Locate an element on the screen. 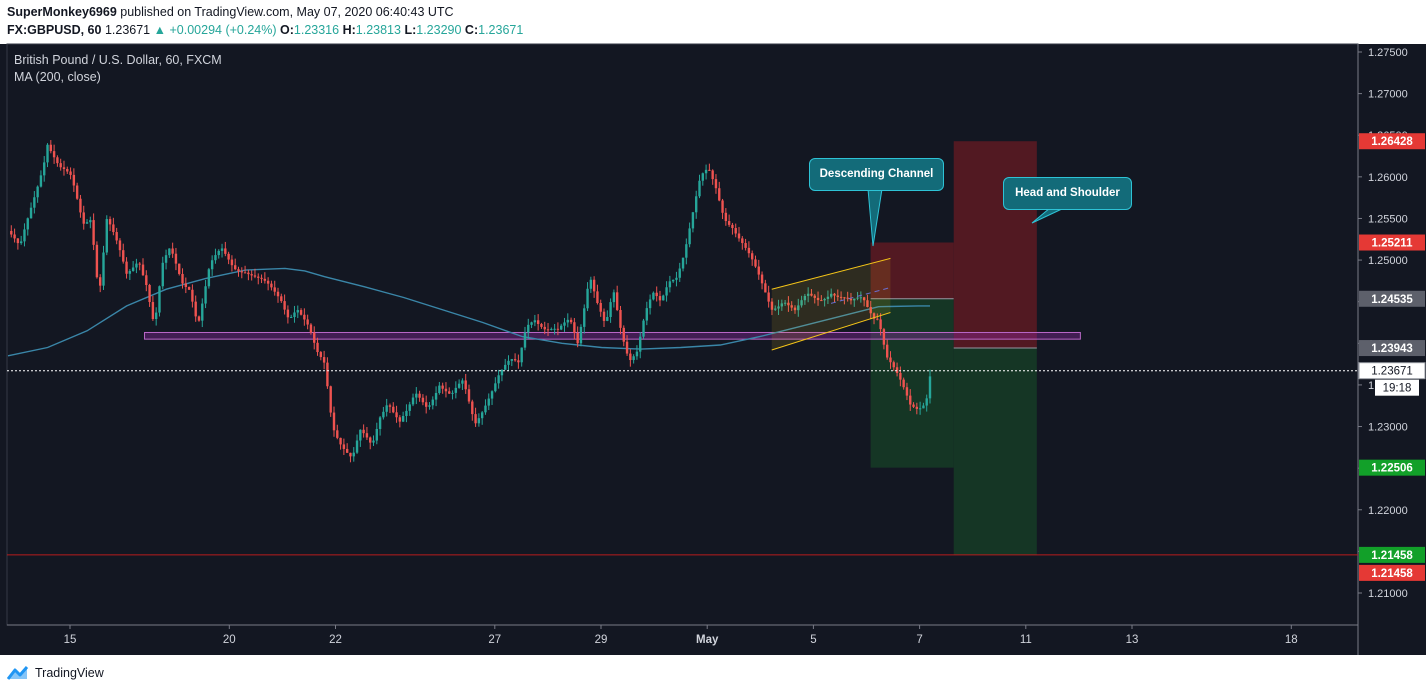  support-zone-rectangle is located at coordinates (612, 335).